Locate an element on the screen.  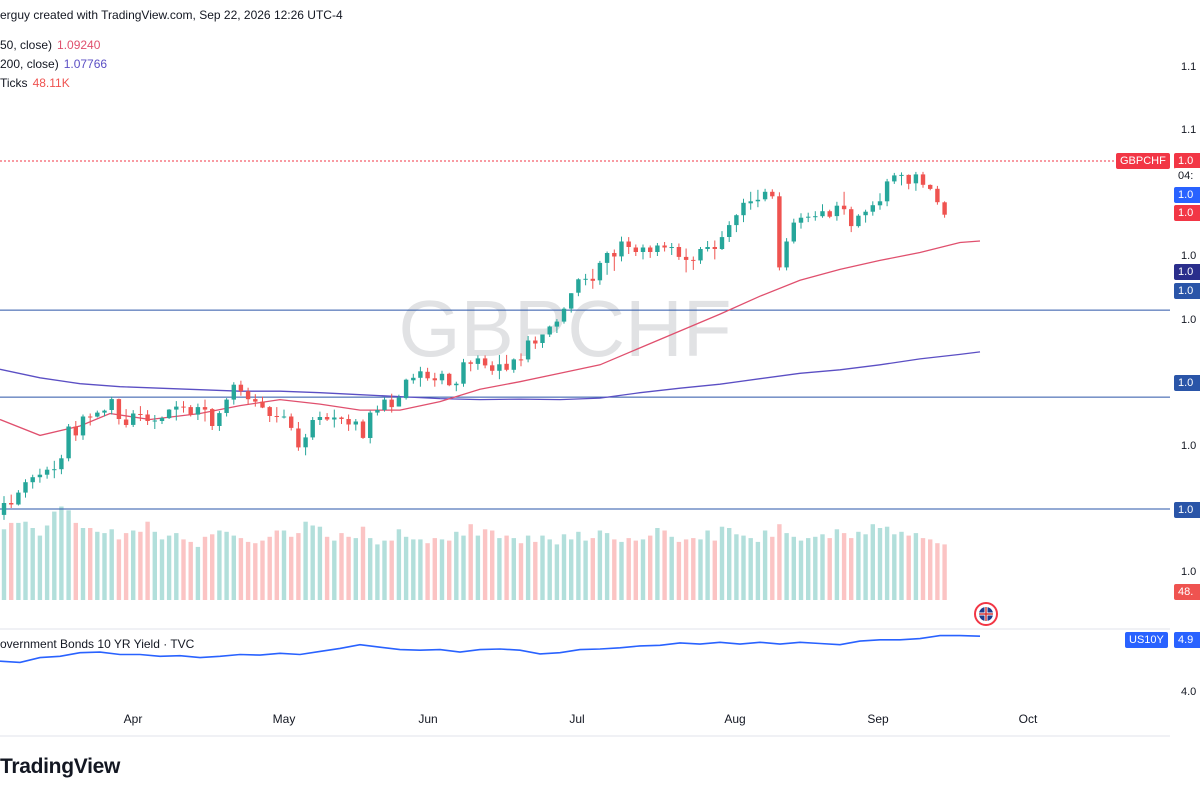
us10y-value-tag: 4.9 is located at coordinates (1187, 640).